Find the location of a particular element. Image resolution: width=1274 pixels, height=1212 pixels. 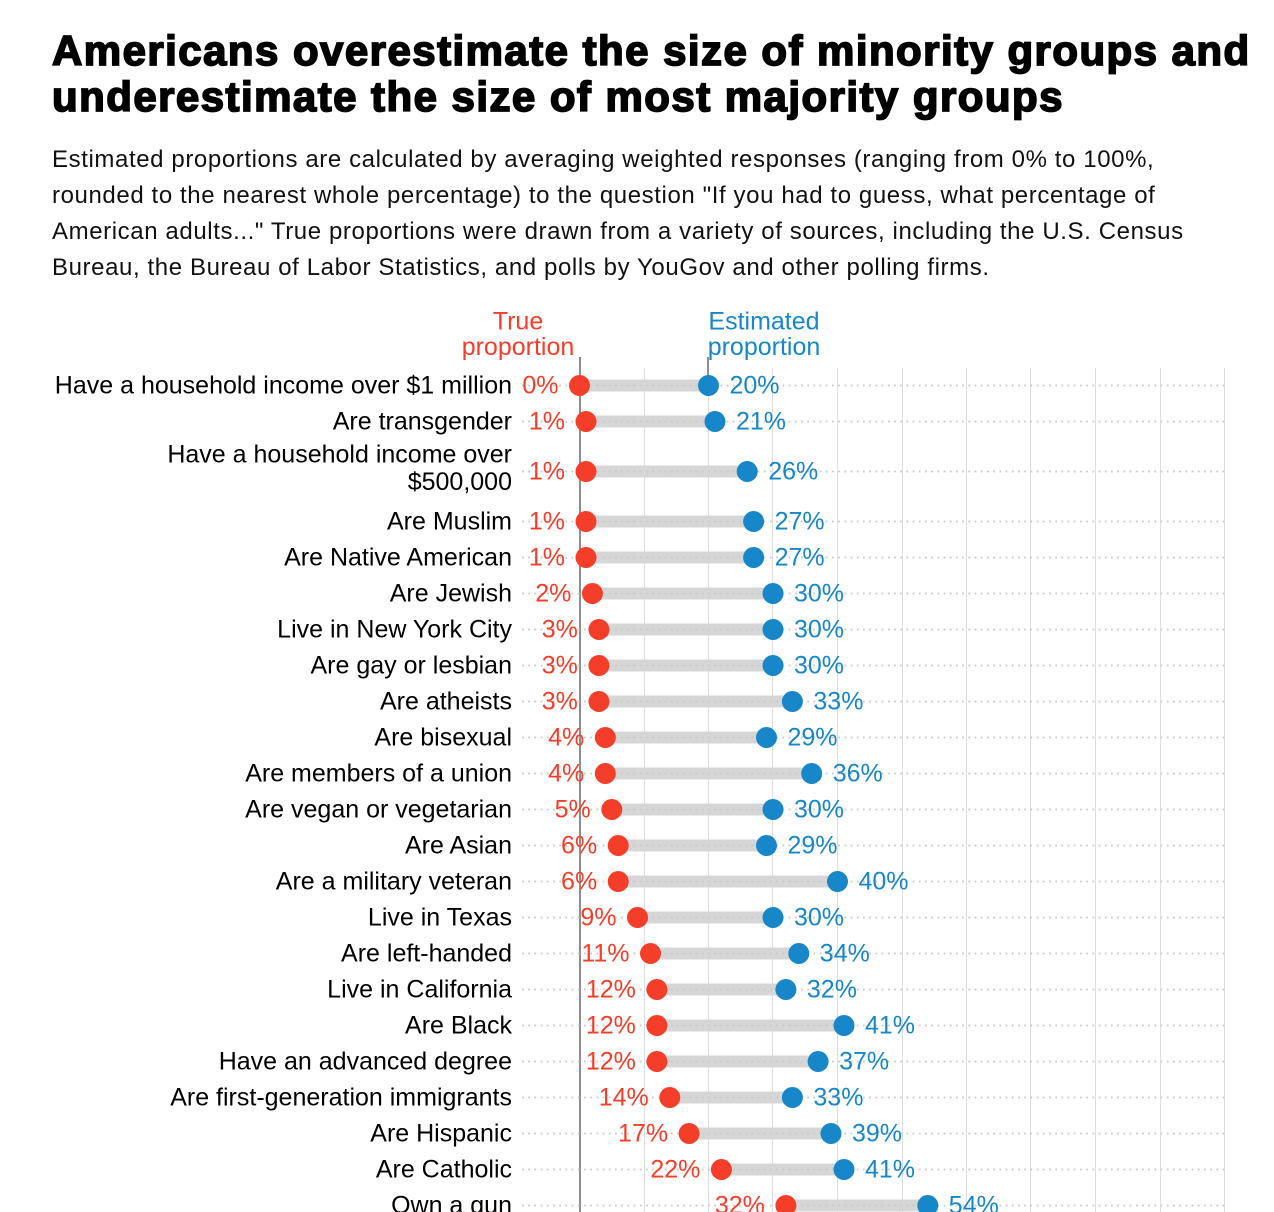

svg-text: Live in Texas is located at coordinates (440, 917).